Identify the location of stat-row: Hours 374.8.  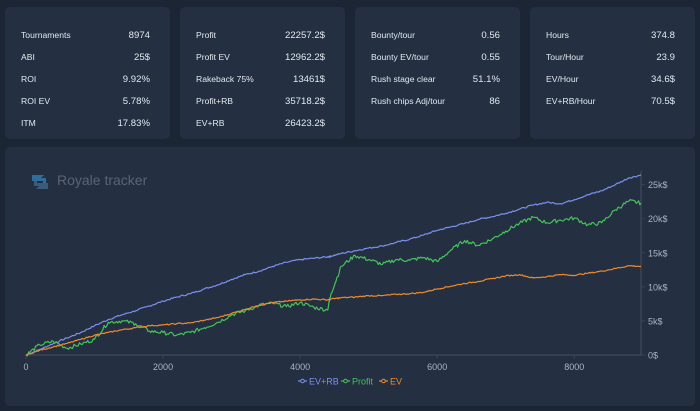
(610, 38).